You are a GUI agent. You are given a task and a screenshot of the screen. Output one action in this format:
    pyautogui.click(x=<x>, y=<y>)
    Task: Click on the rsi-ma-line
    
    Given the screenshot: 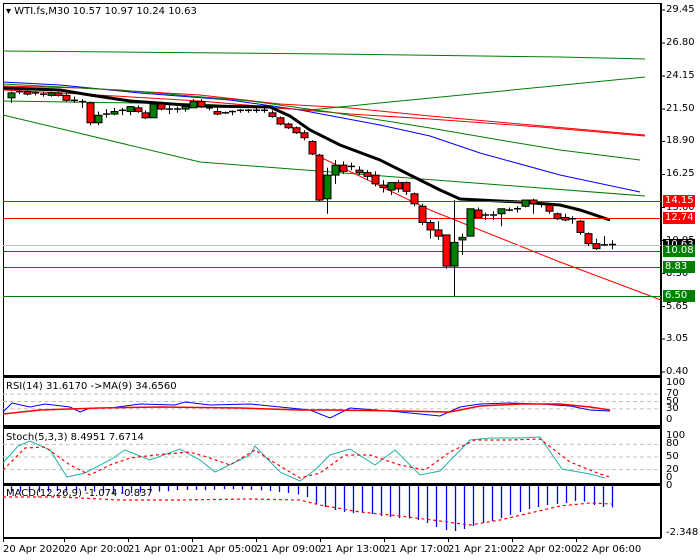 What is the action you would take?
    pyautogui.click(x=306, y=409)
    